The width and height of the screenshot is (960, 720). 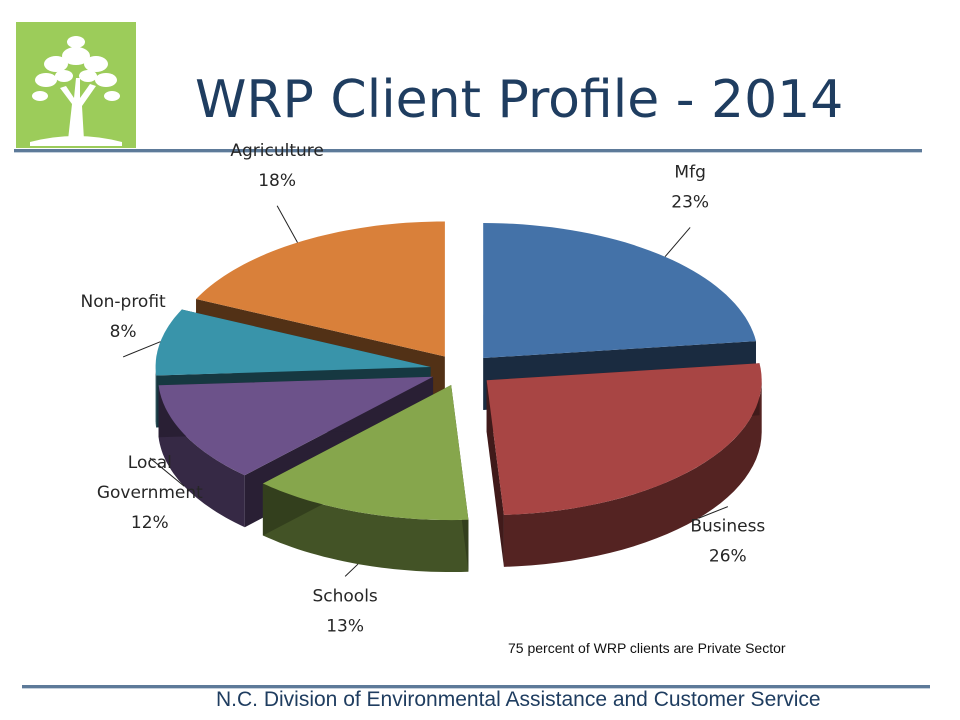 I want to click on pie-slice-schools, so click(x=365, y=478).